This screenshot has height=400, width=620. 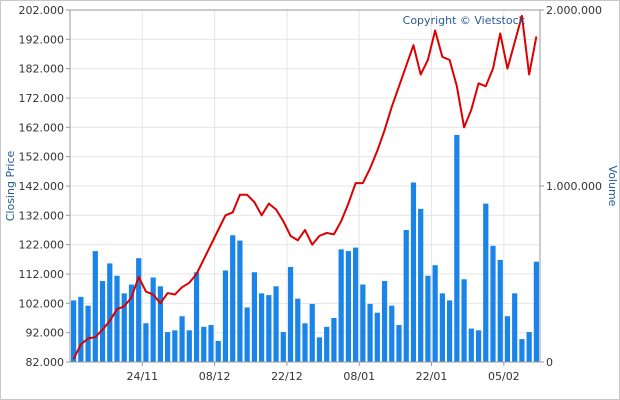 What do you see at coordinates (10, 186) in the screenshot?
I see `left-axis-title: Closing Price` at bounding box center [10, 186].